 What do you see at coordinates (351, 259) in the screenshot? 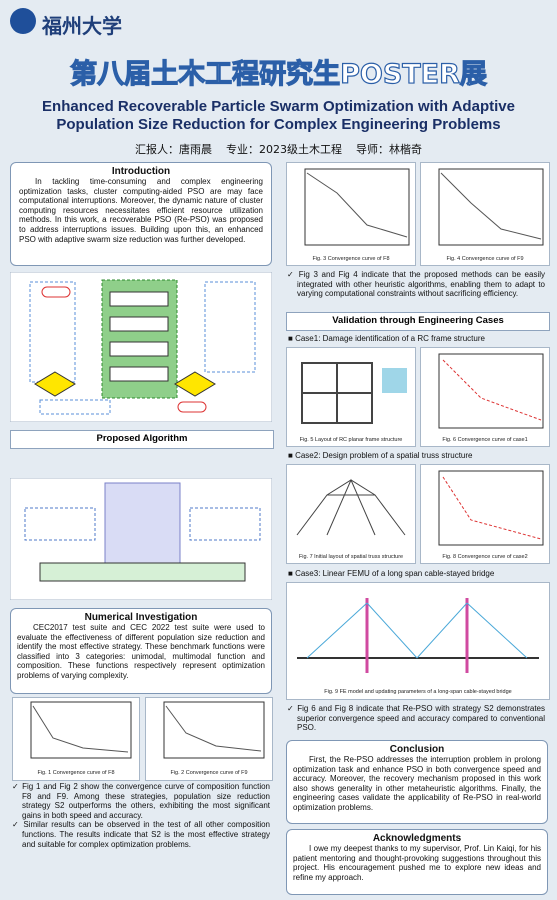
I see `caption: Fig. 3 Convergence curve of F8` at bounding box center [351, 259].